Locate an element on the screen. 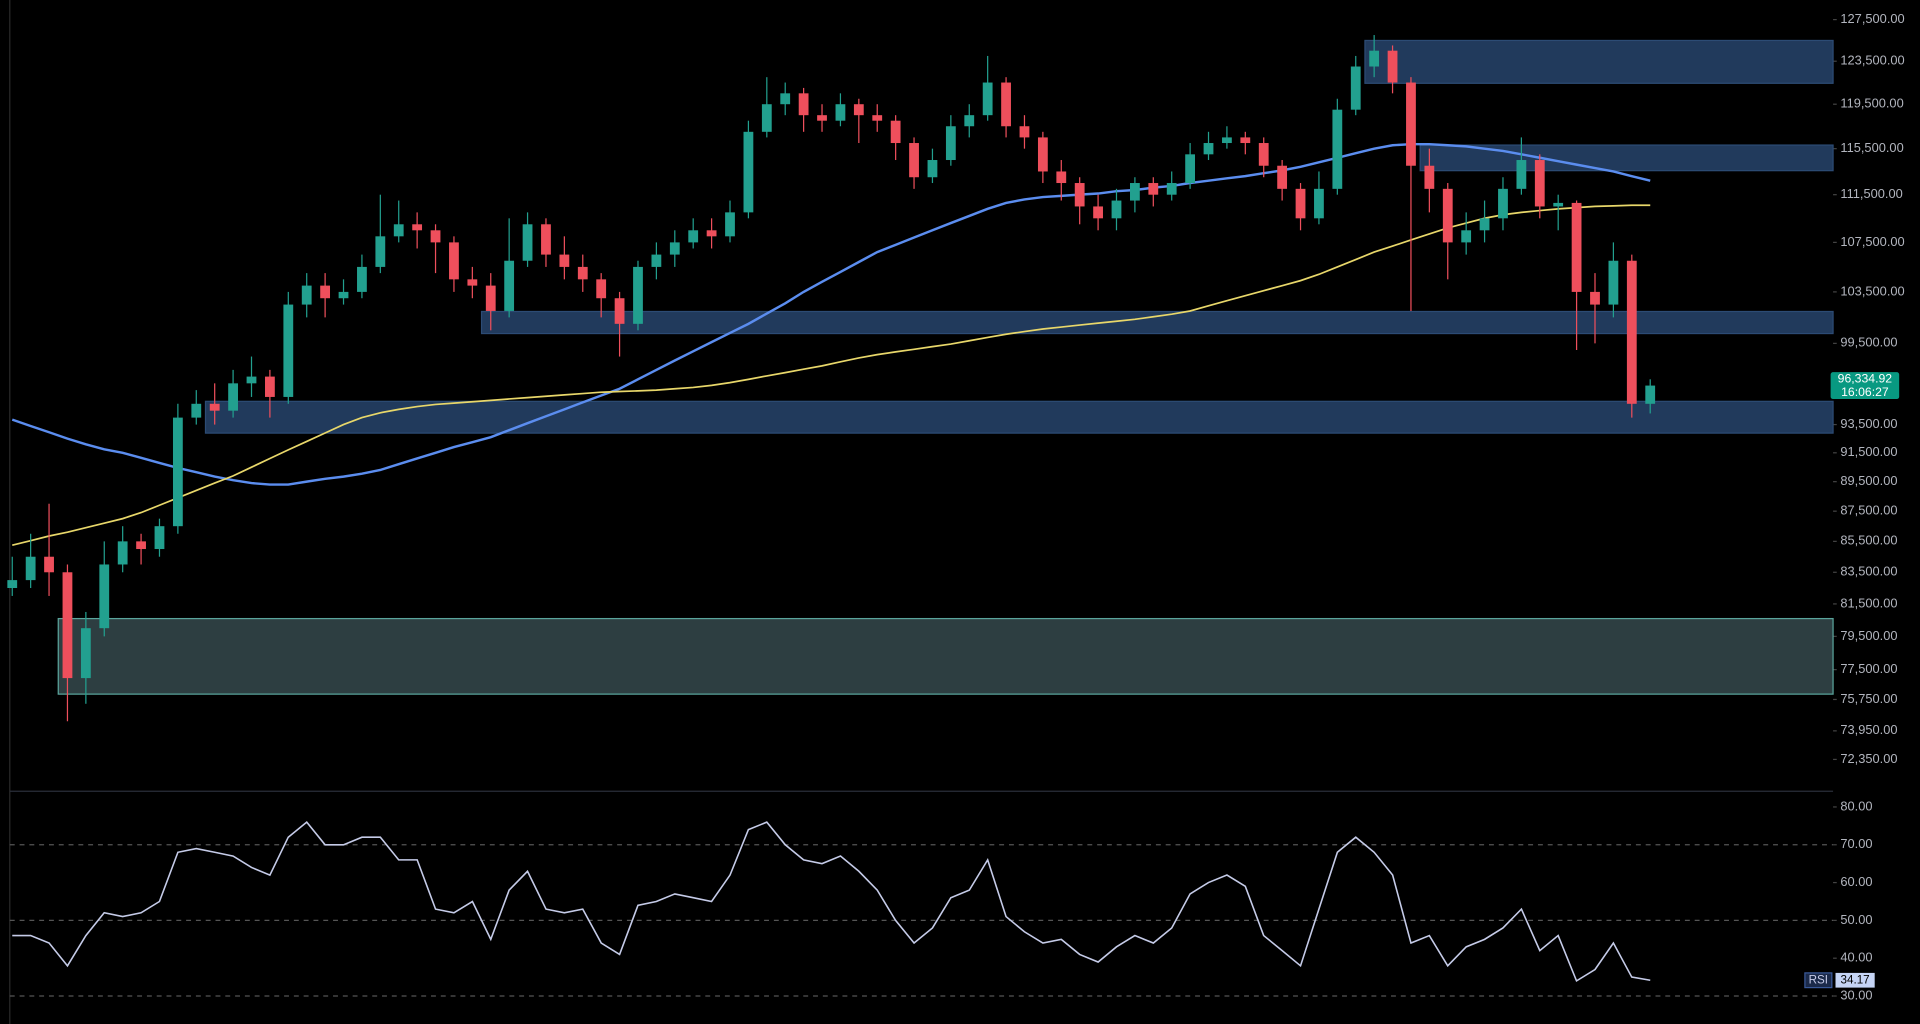 The width and height of the screenshot is (1920, 1024). y-tick-label: 115,500.00 is located at coordinates (1871, 147).